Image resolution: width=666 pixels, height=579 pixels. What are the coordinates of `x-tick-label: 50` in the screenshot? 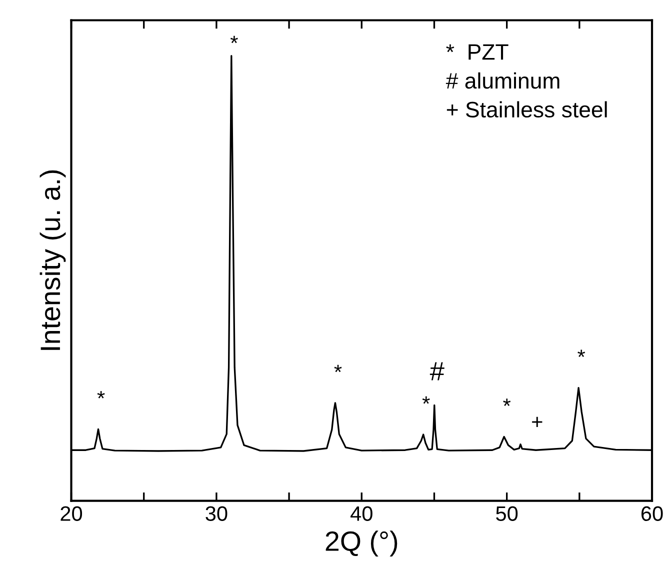 It's located at (507, 513).